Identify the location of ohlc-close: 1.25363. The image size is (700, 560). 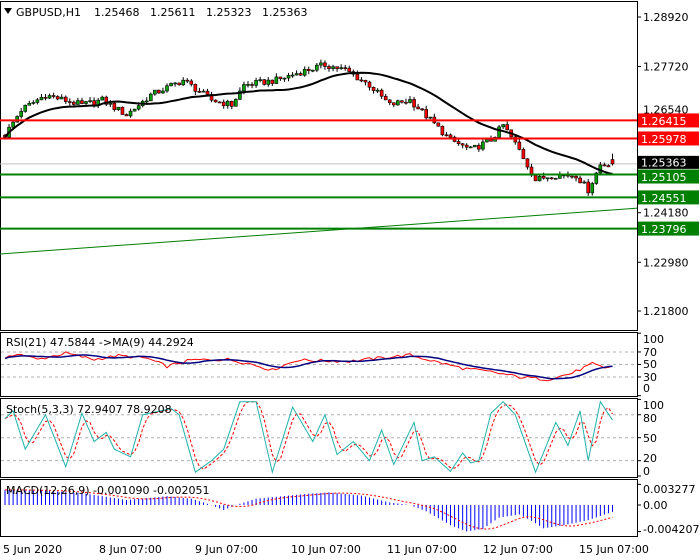
(285, 12).